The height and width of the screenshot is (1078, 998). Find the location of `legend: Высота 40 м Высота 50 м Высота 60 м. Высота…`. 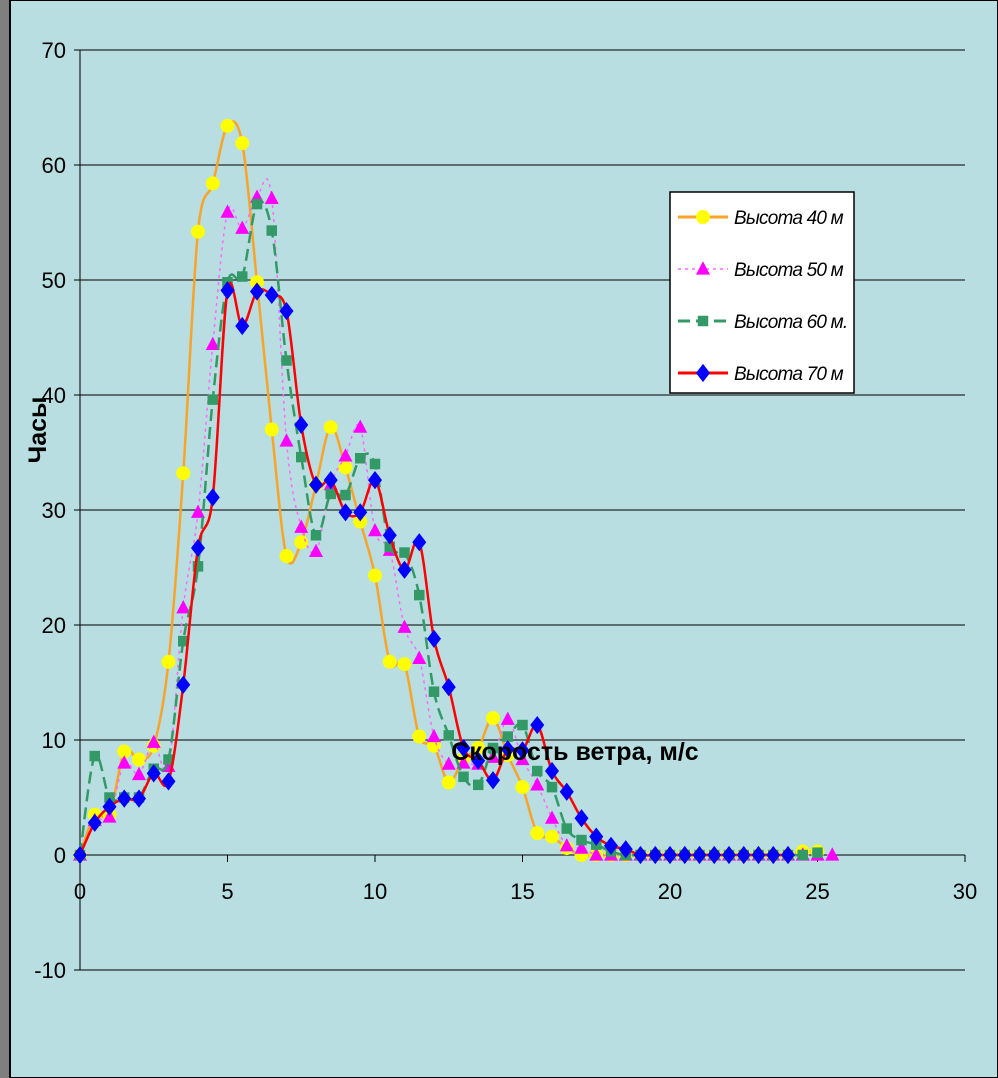

legend: Высота 40 м Высота 50 м Высота 60 м. Высота… is located at coordinates (762, 292).